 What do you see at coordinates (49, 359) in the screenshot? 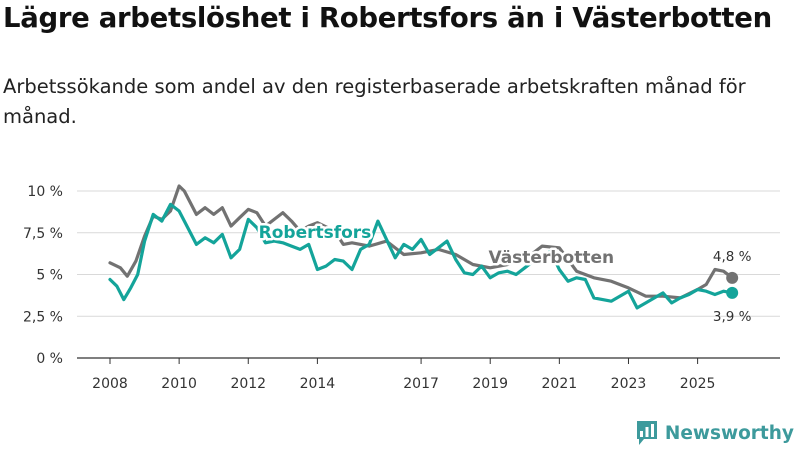
I see `y-tick-label: 0 %` at bounding box center [49, 359].